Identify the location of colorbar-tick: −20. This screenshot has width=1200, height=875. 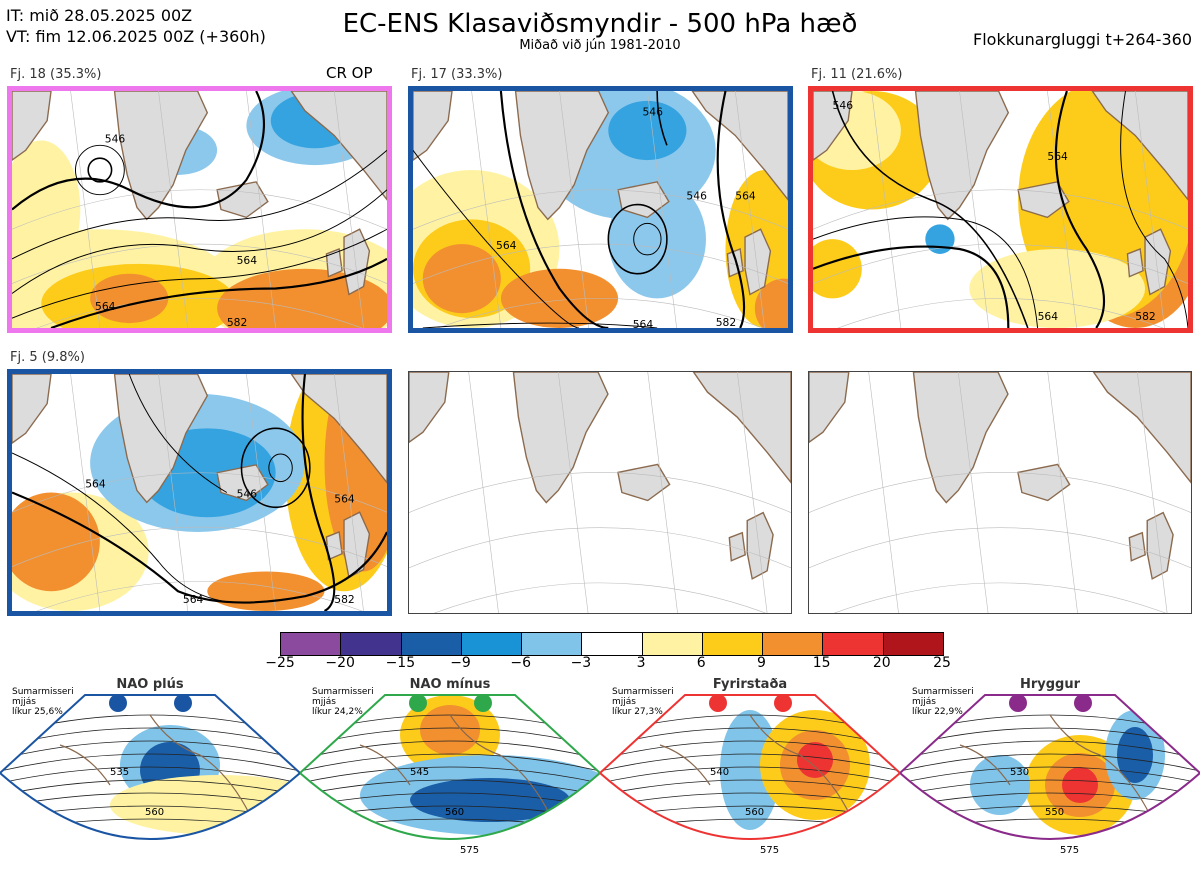
(340, 663).